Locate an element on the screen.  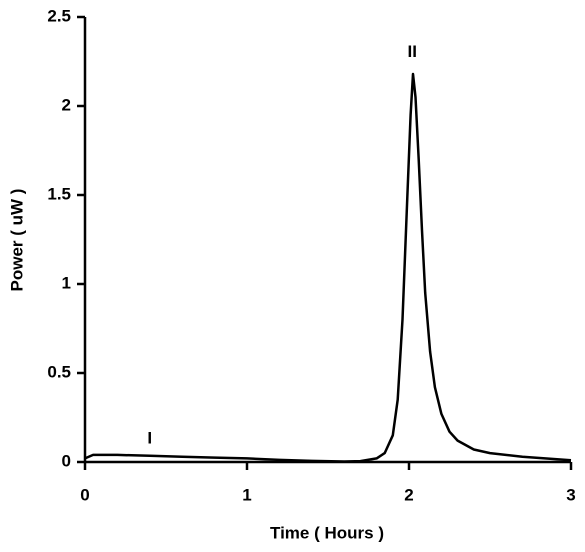
y-tick-label: 1 is located at coordinates (66, 282).